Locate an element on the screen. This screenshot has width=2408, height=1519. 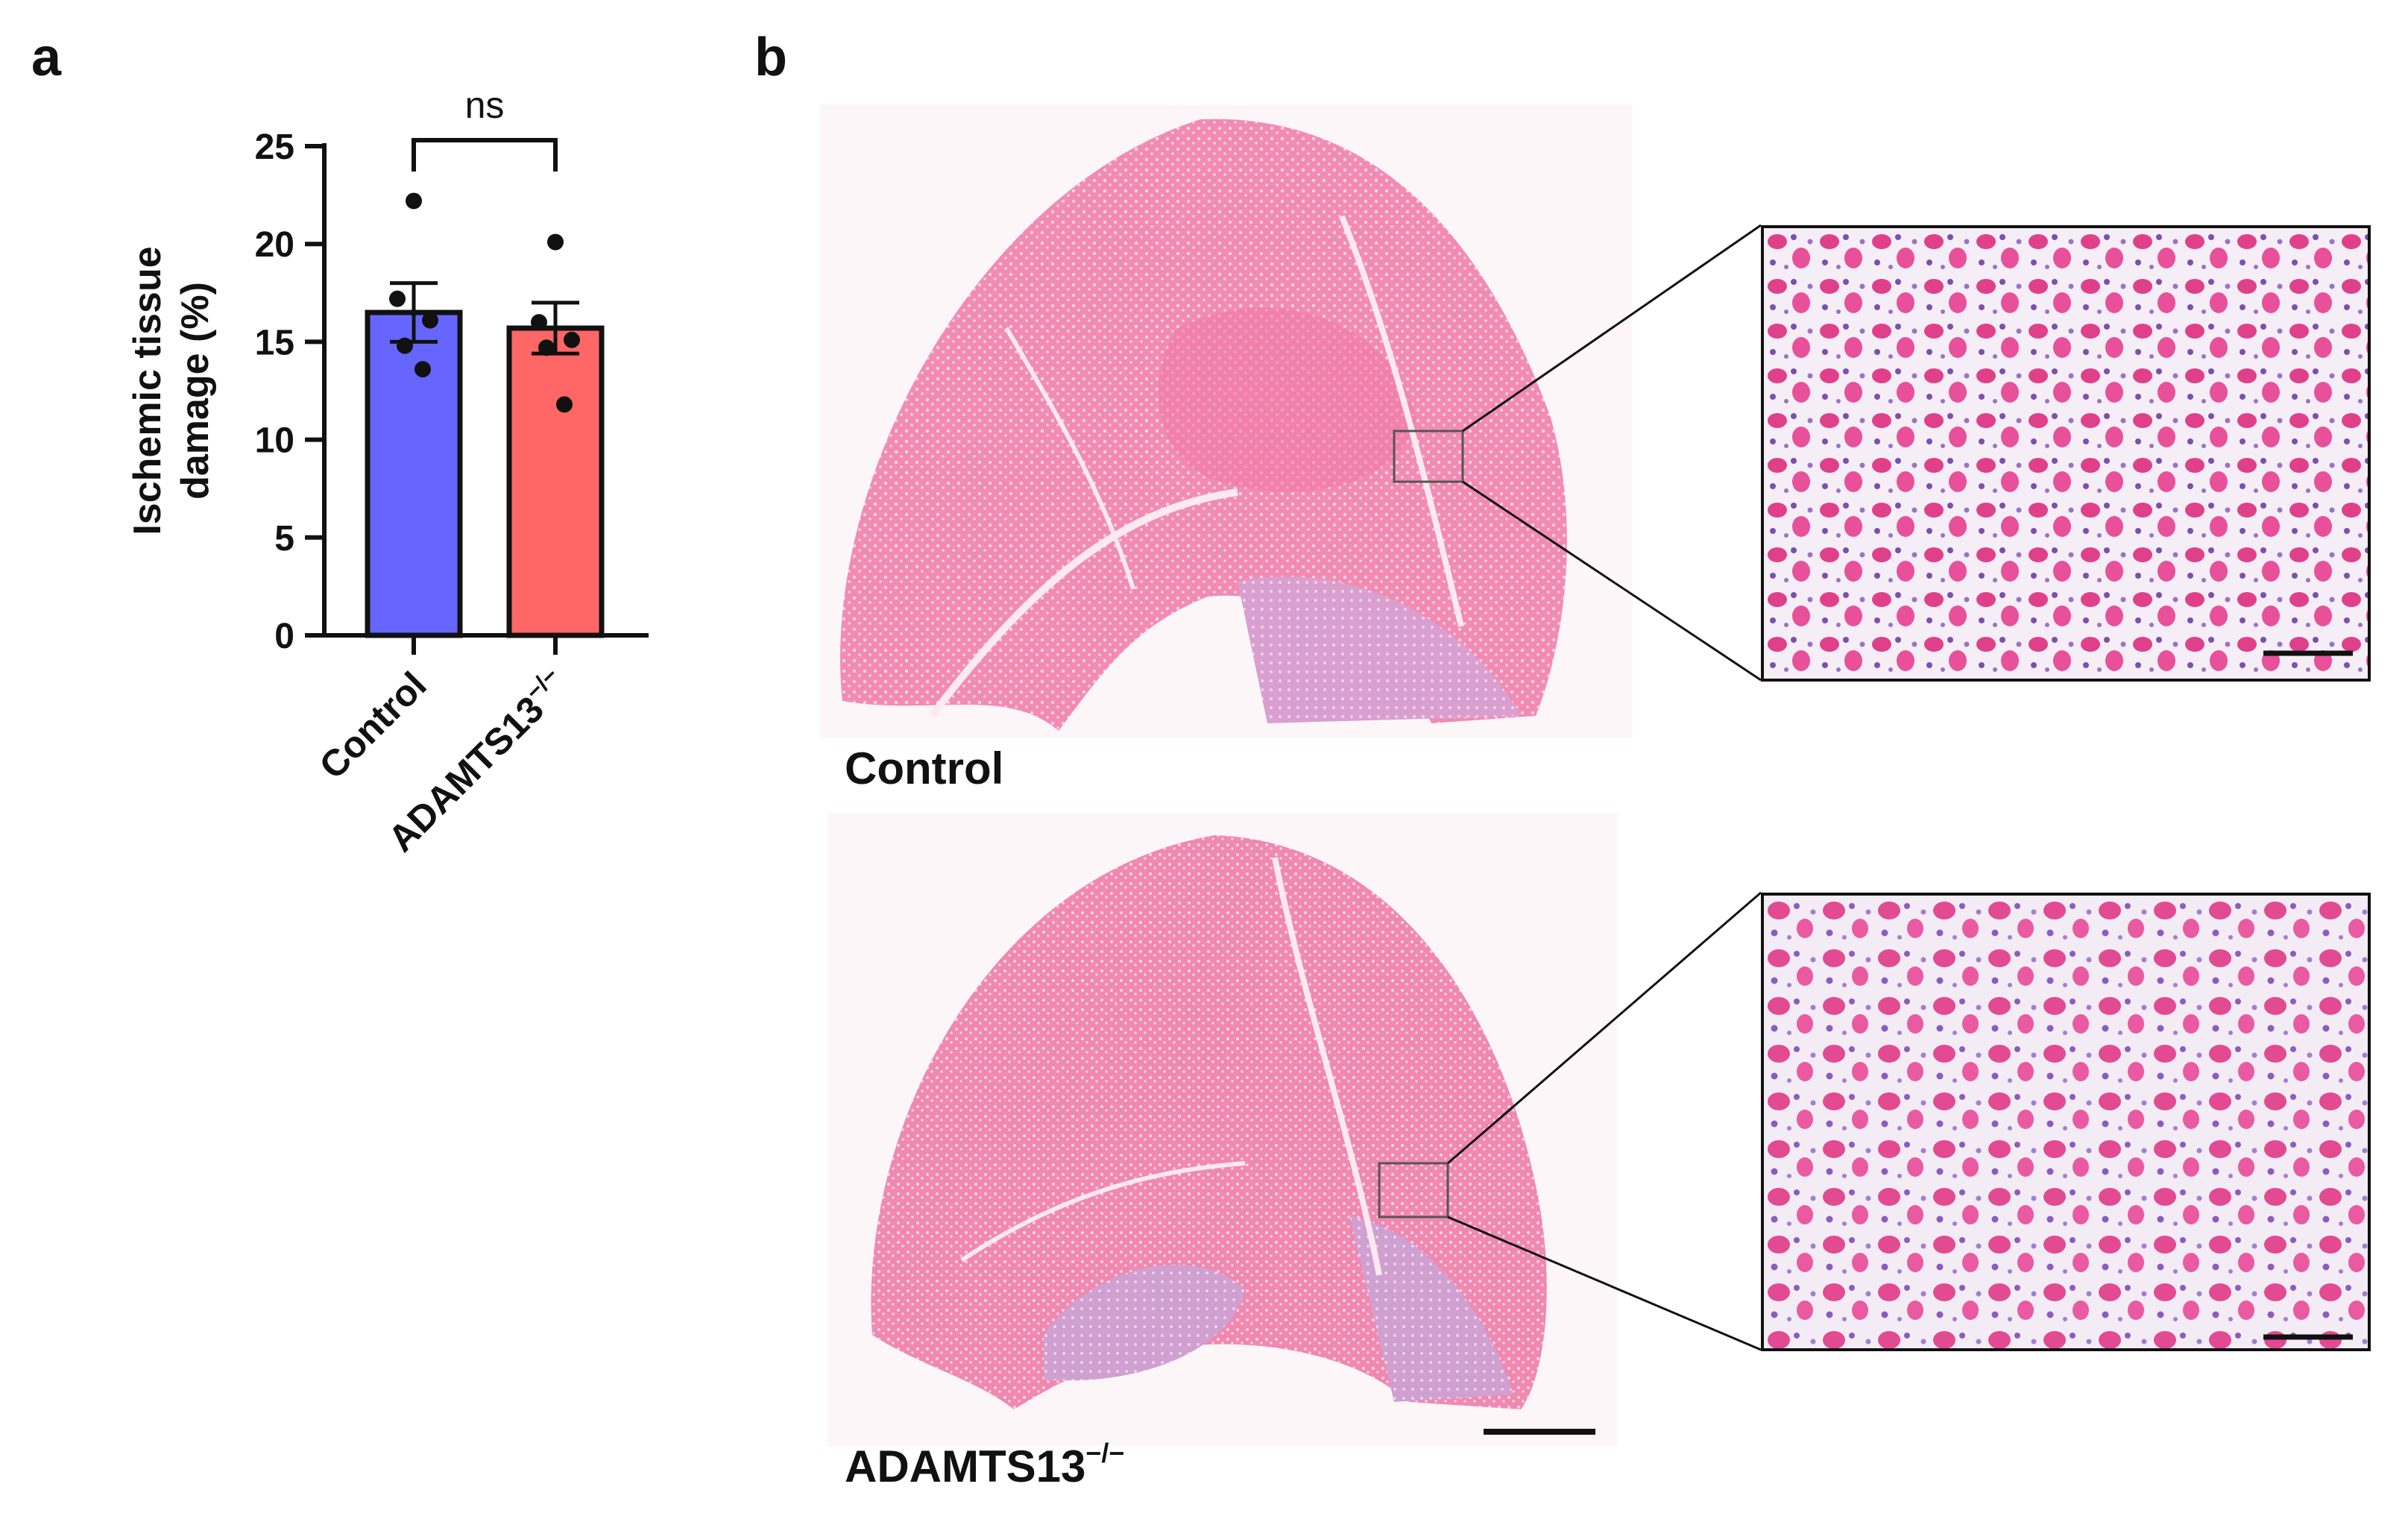
y-axis-label-line1: Ischemic tissue is located at coordinates (147, 390).